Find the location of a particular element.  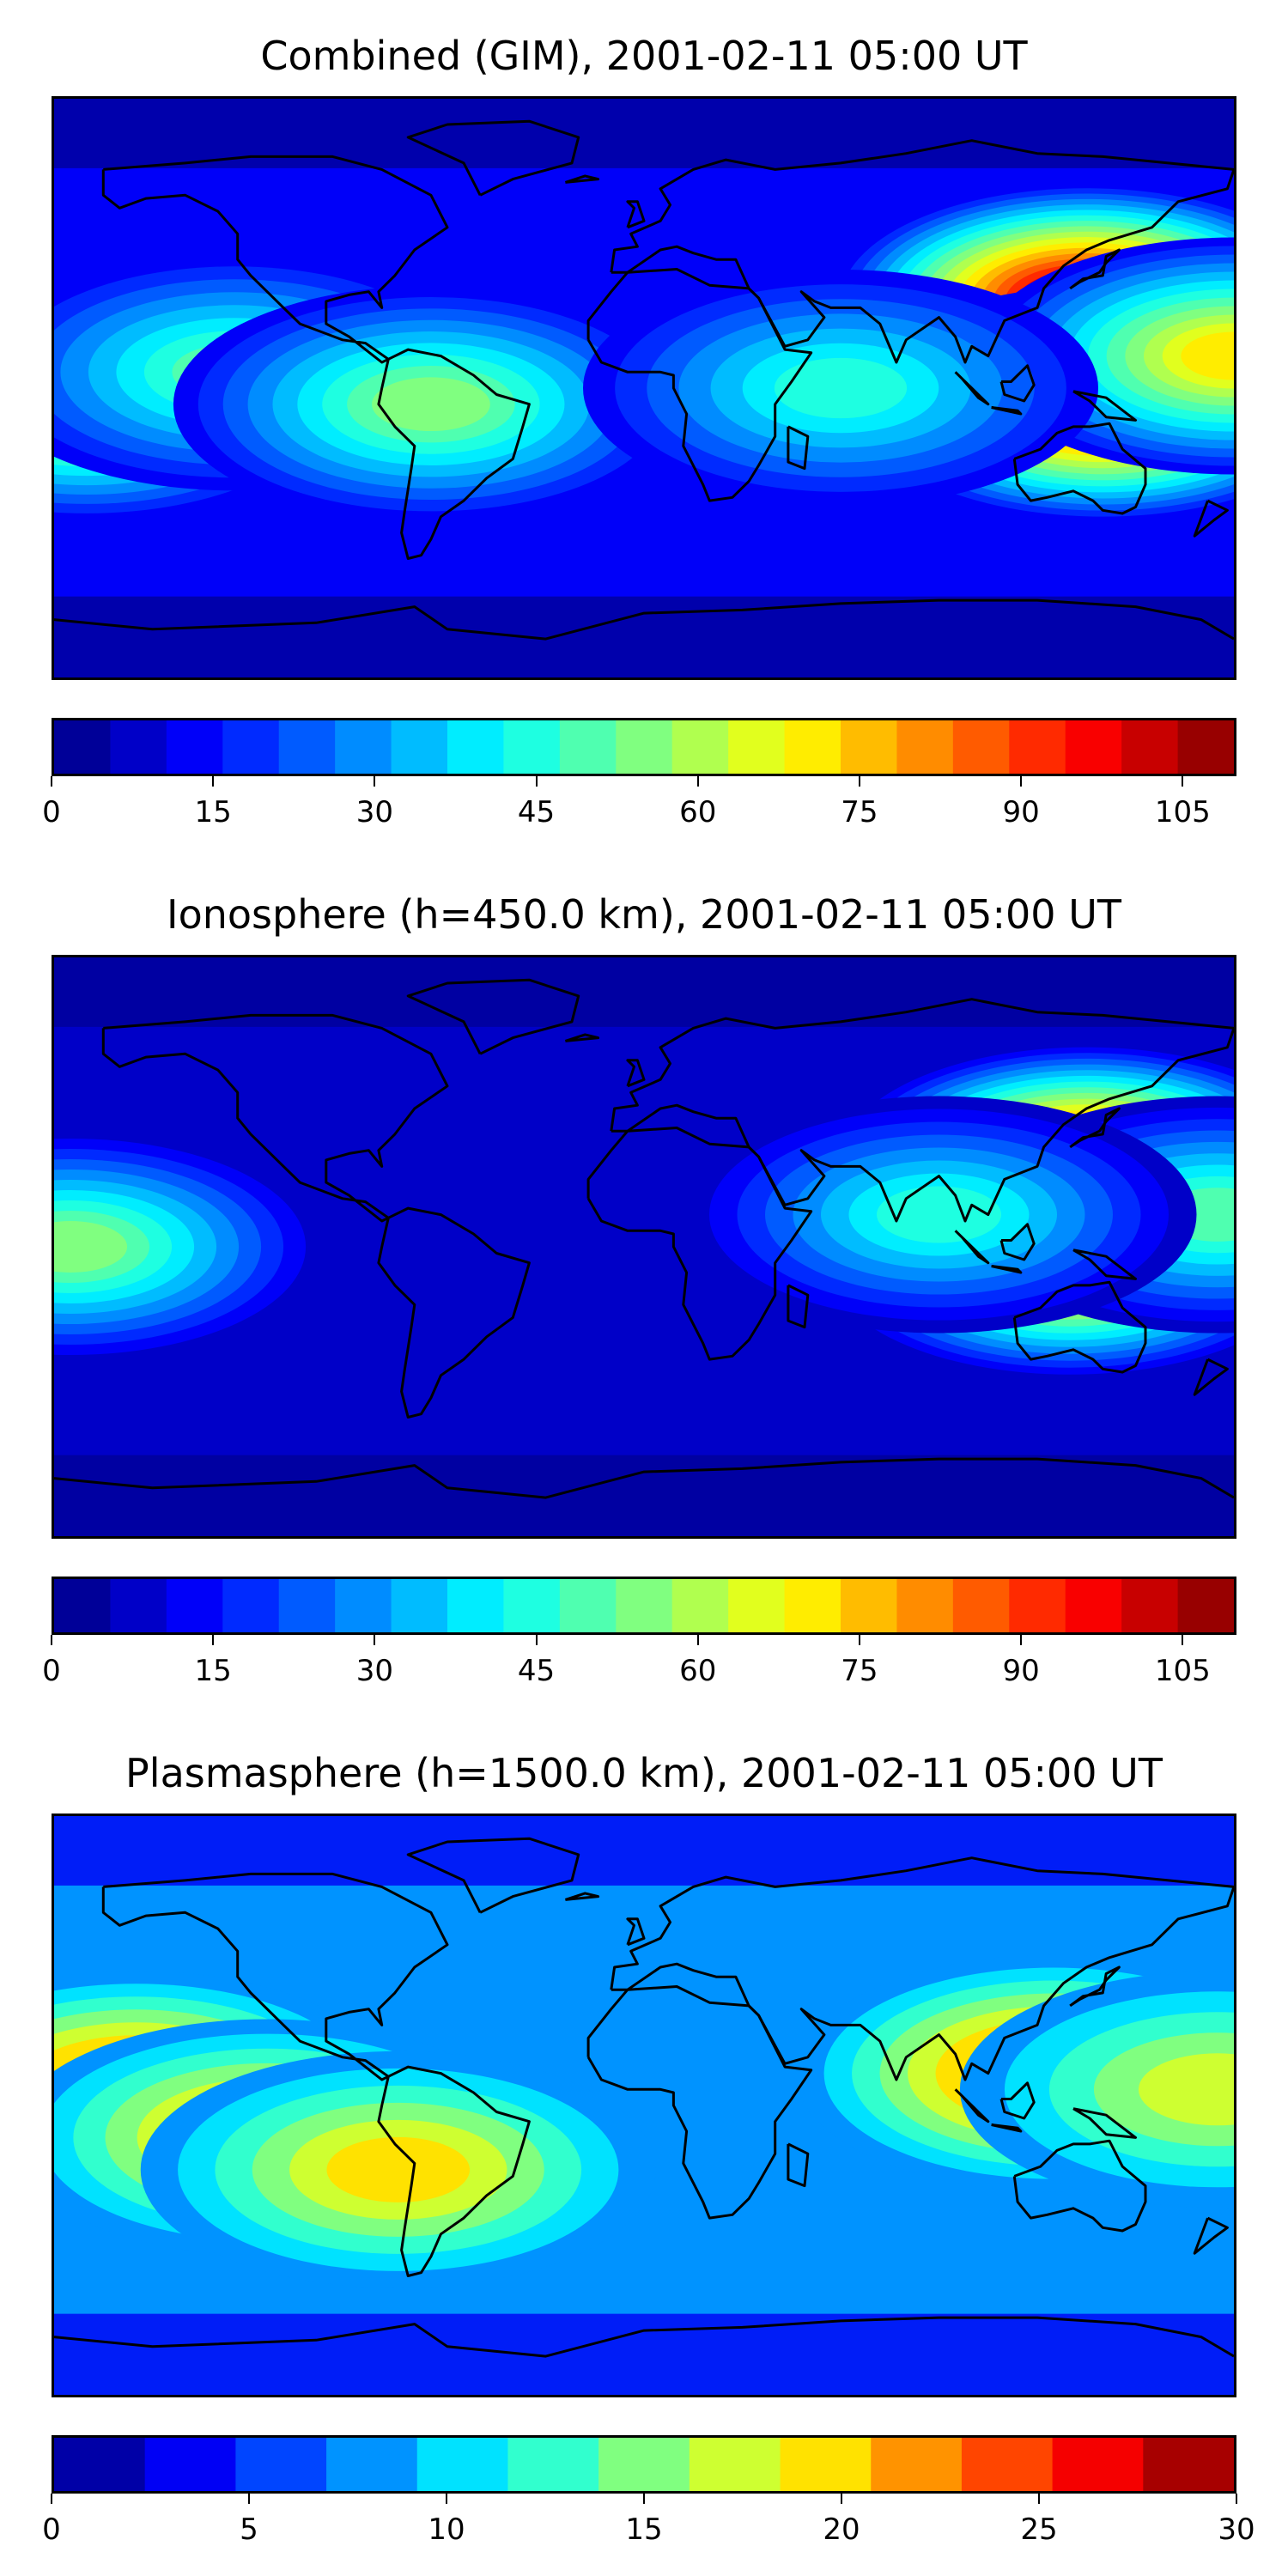

tick-label: 75 is located at coordinates (859, 1671).